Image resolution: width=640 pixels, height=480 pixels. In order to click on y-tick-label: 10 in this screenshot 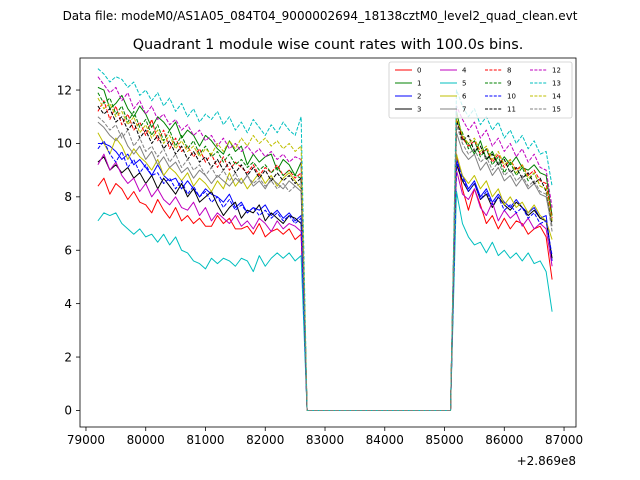, I will do `click(64, 144)`.